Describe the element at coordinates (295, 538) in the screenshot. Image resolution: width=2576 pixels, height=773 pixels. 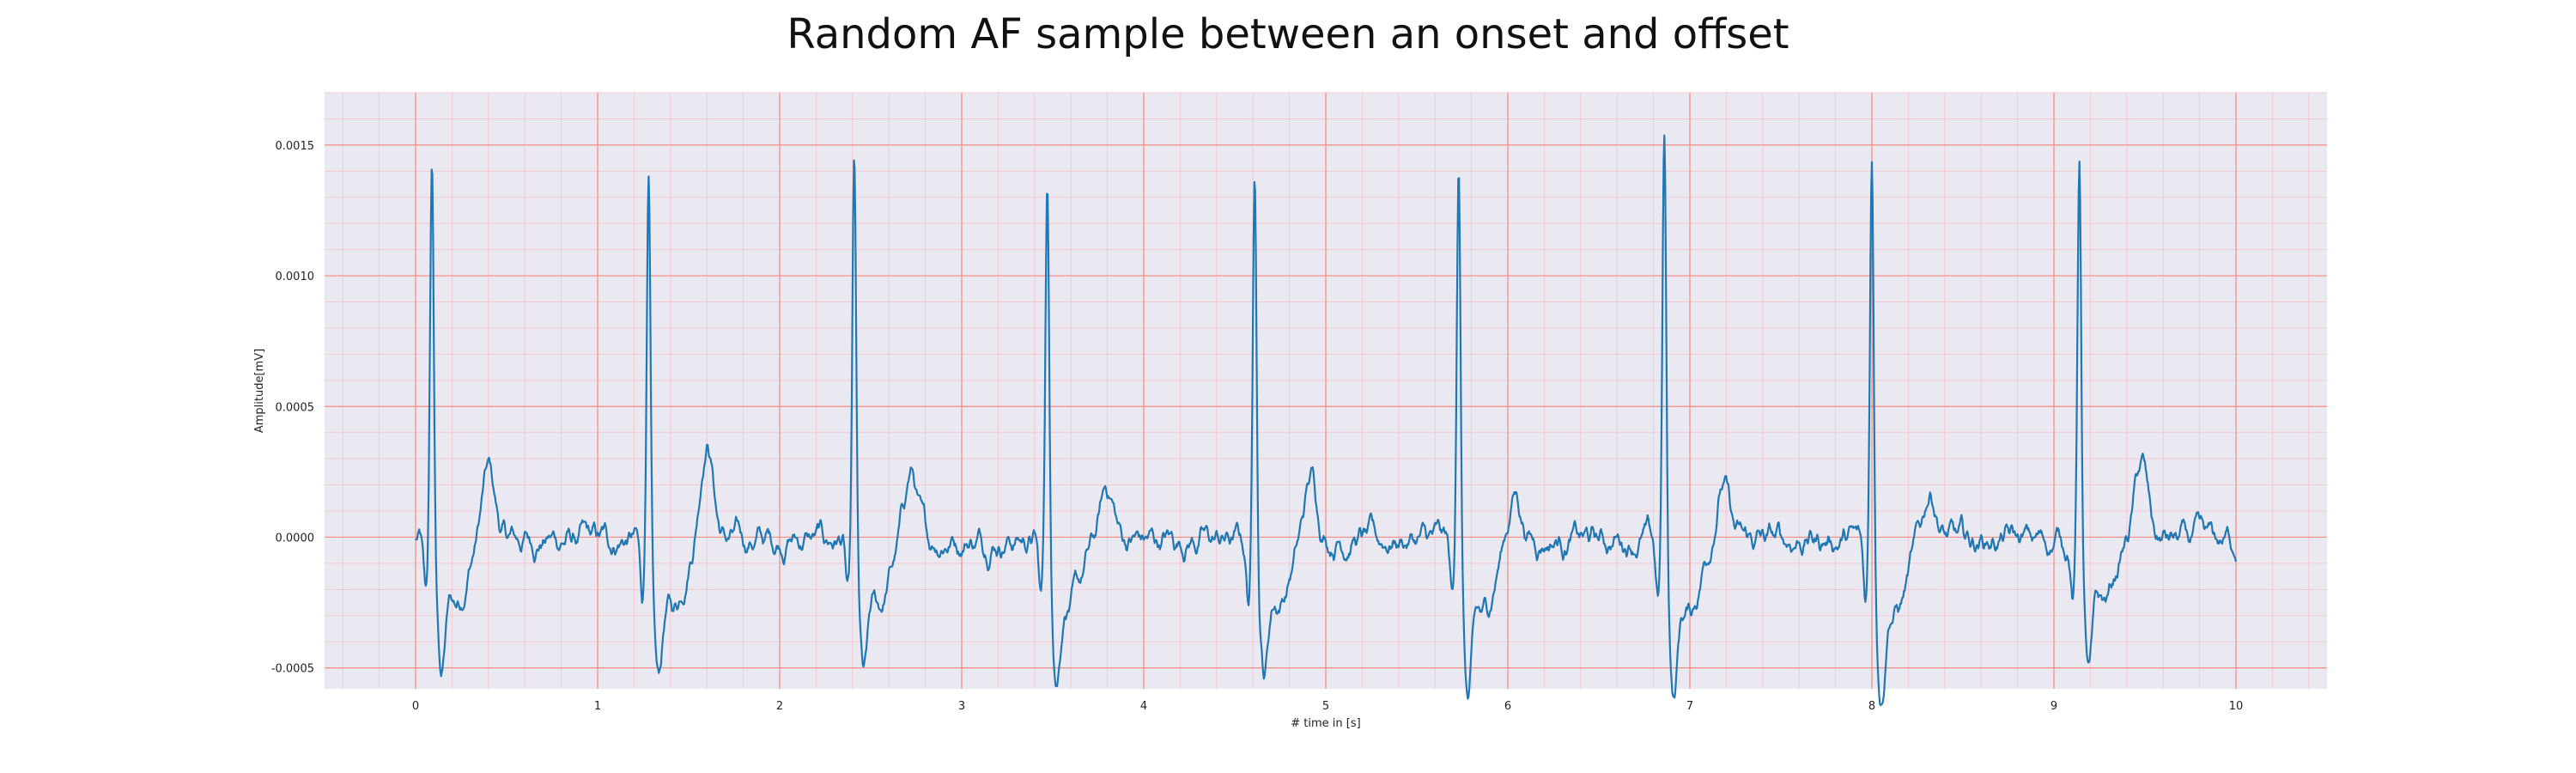
I see `y-tick-label: 0.0000` at that location.